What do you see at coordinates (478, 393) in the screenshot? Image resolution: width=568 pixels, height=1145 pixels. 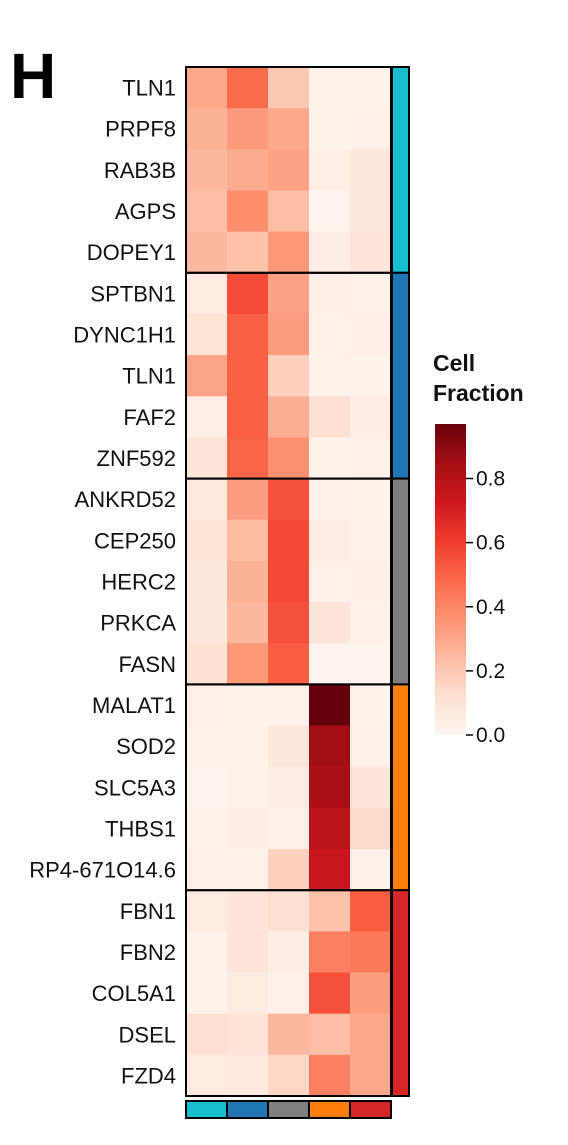 I see `legend-title-line-2: Fraction` at bounding box center [478, 393].